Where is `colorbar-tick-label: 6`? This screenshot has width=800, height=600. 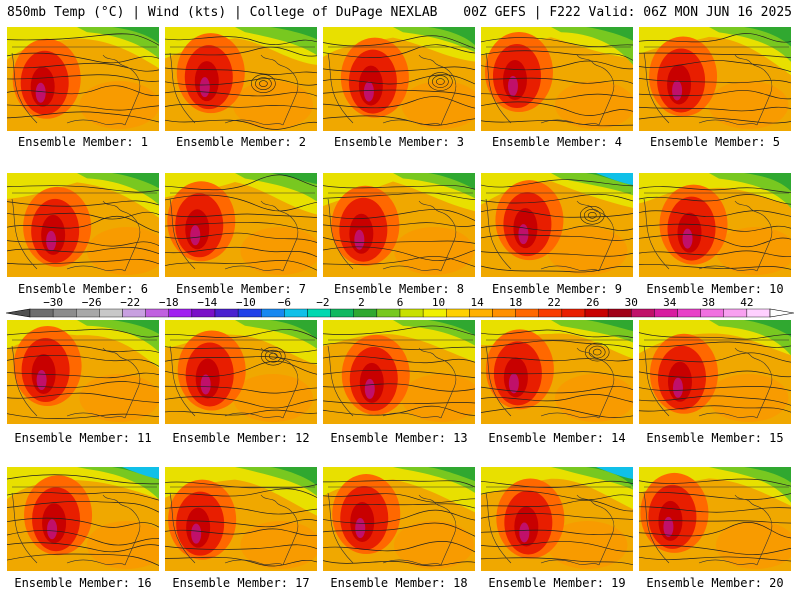
colorbar-tick-label: 6 is located at coordinates (400, 302).